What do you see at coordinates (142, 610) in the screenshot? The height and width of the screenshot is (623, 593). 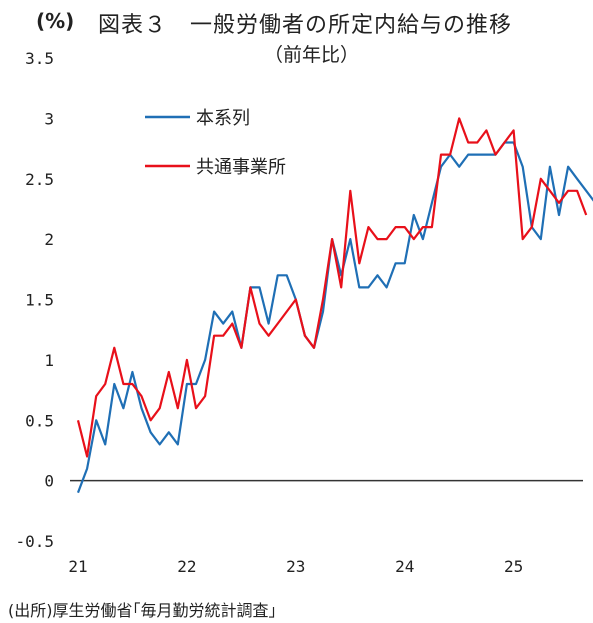 I see `source-note: (出所)厚生労働省｢毎月勤労統計調査｣` at bounding box center [142, 610].